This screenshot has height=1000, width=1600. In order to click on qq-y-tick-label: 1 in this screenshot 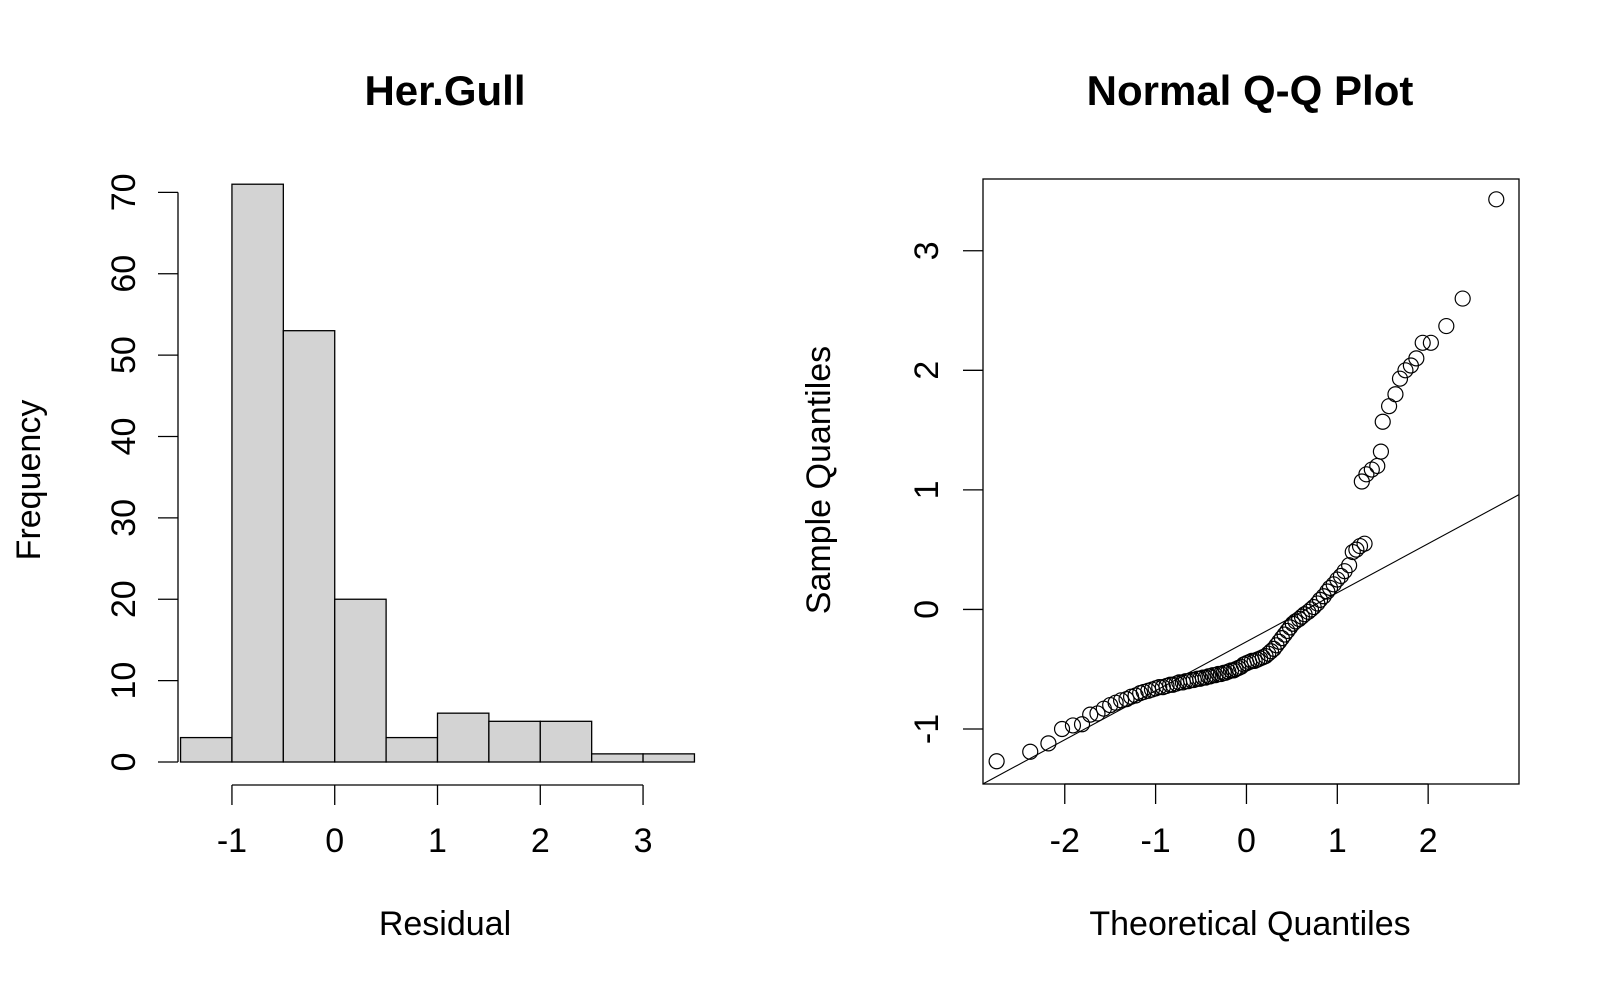, I will do `click(927, 489)`.